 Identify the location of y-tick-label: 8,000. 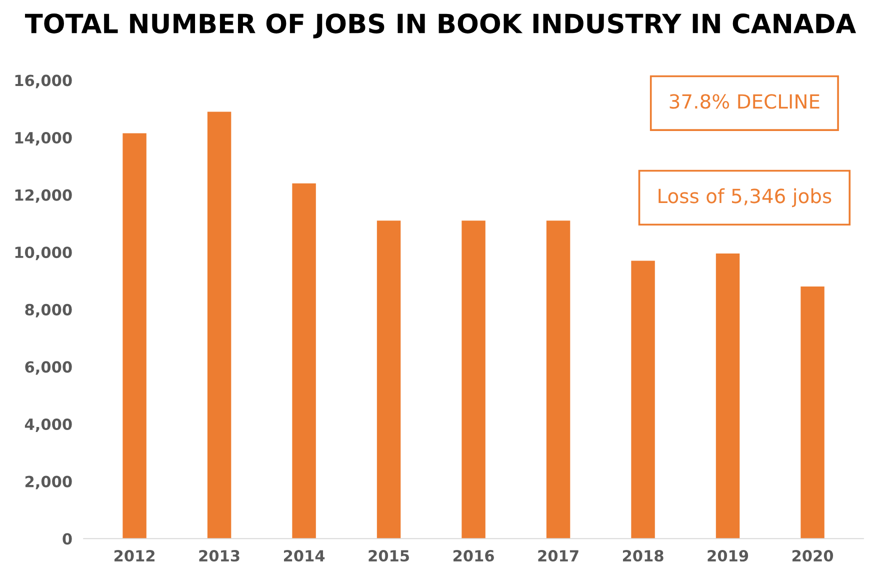
(48, 311).